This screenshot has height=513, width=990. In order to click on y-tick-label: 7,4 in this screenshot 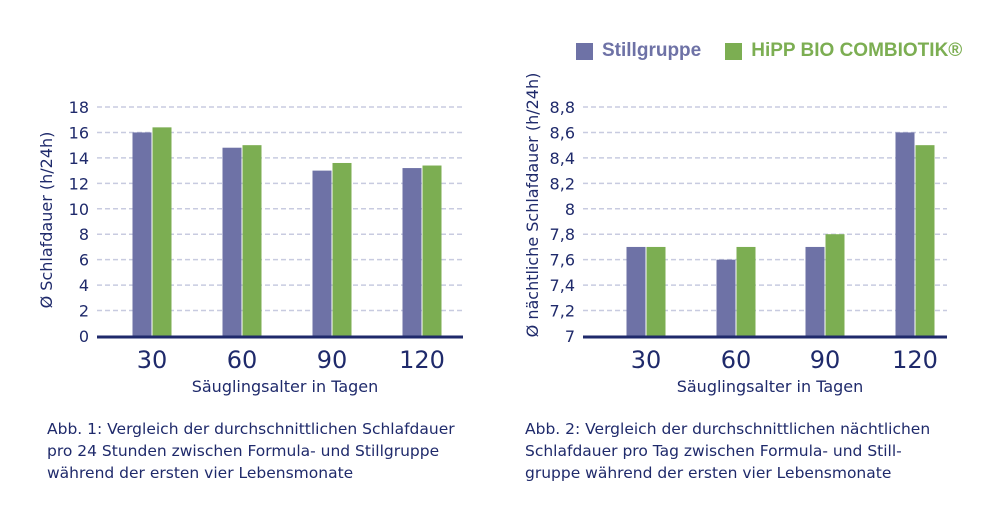, I will do `click(562, 285)`.